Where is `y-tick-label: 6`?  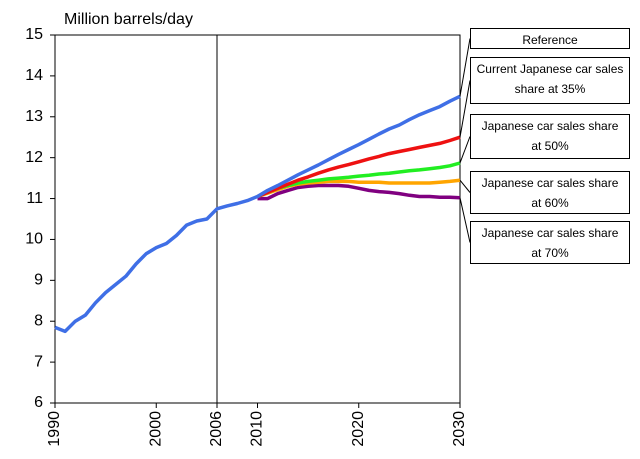 y-tick-label: 6 is located at coordinates (38, 402).